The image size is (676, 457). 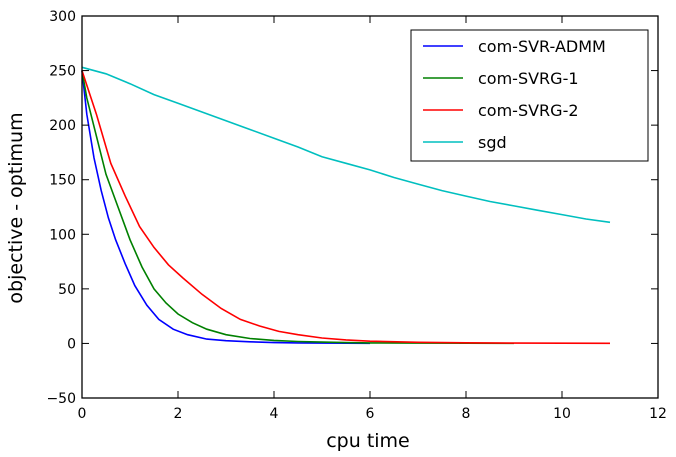 I want to click on y-tick-label: 150, so click(x=62, y=181).